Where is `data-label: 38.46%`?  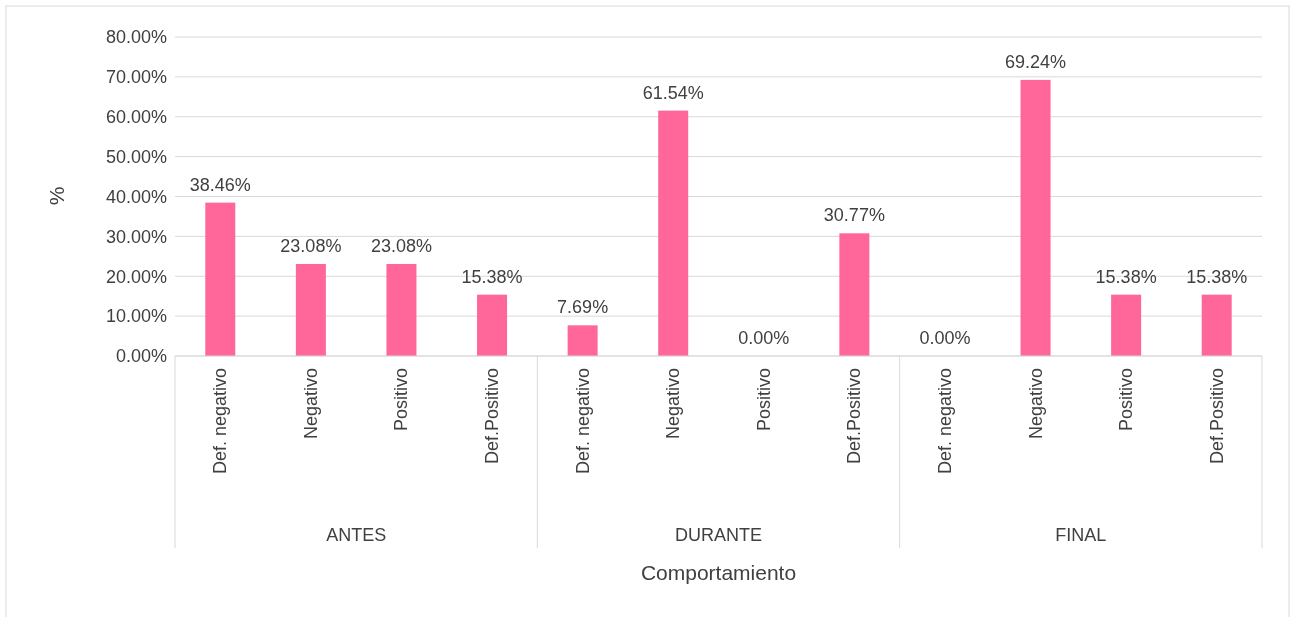 data-label: 38.46% is located at coordinates (220, 184).